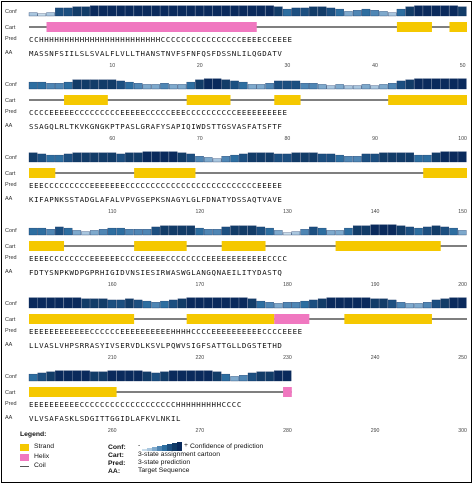 The image size is (474, 485). Describe the element at coordinates (287, 431) in the screenshot. I see `position-tick: 280` at that location.